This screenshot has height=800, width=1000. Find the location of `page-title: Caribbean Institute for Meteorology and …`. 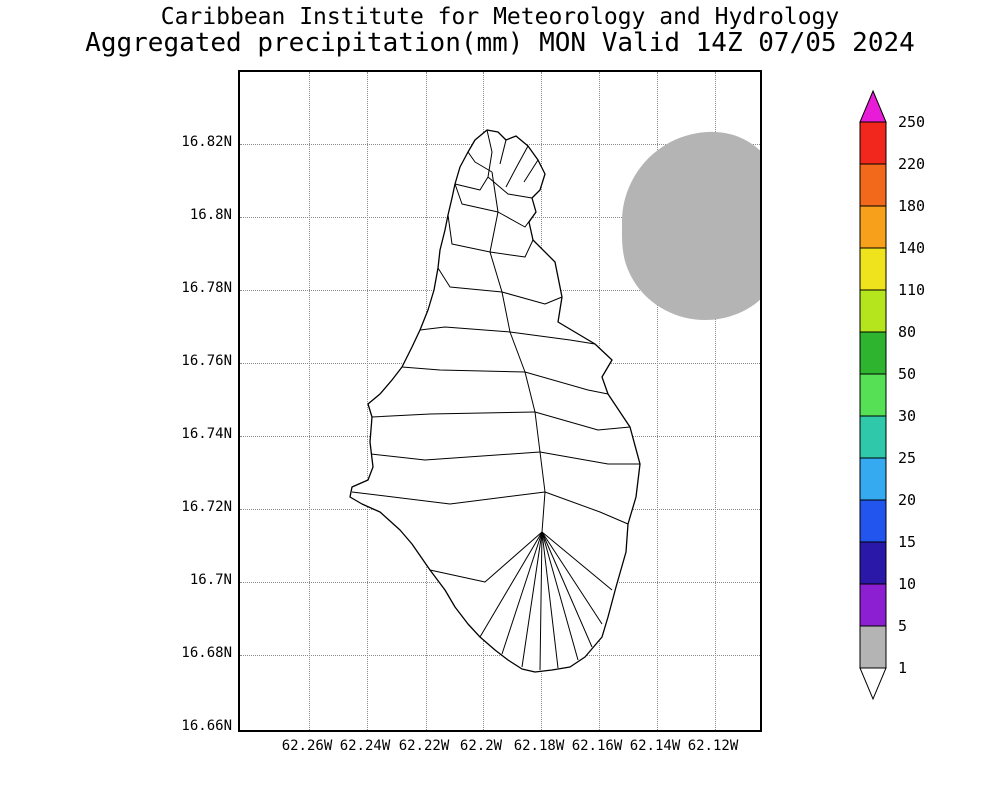

page-title: Caribbean Institute for Meteorology and … is located at coordinates (500, 17).